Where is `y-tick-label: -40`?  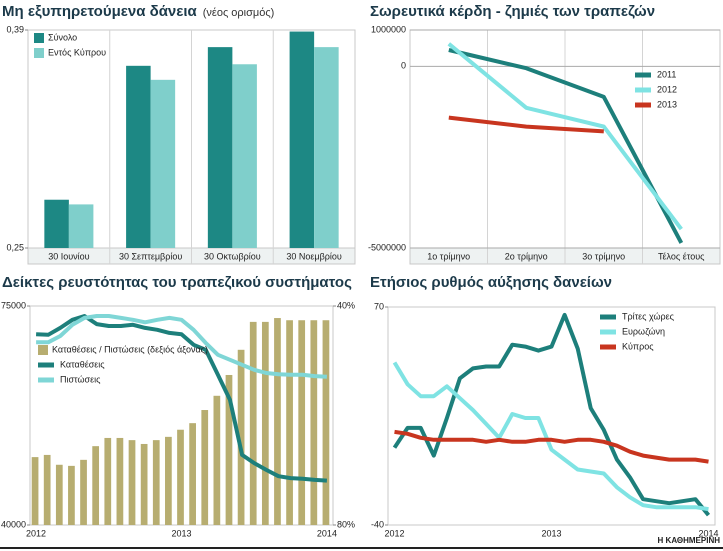
y-tick-label: -40 is located at coordinates (377, 524).